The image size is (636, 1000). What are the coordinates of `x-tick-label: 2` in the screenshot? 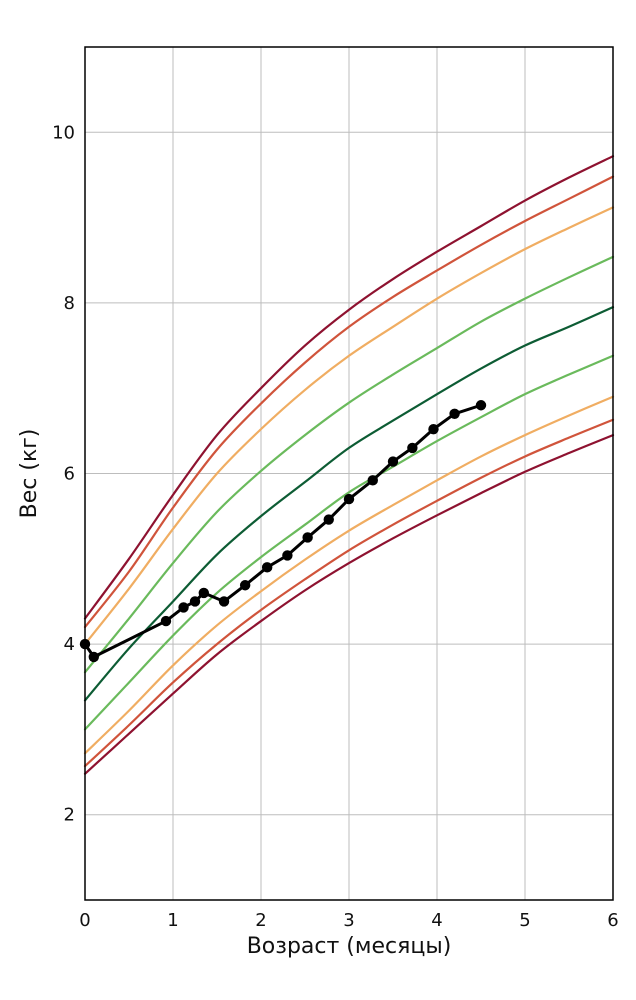 It's located at (260, 920).